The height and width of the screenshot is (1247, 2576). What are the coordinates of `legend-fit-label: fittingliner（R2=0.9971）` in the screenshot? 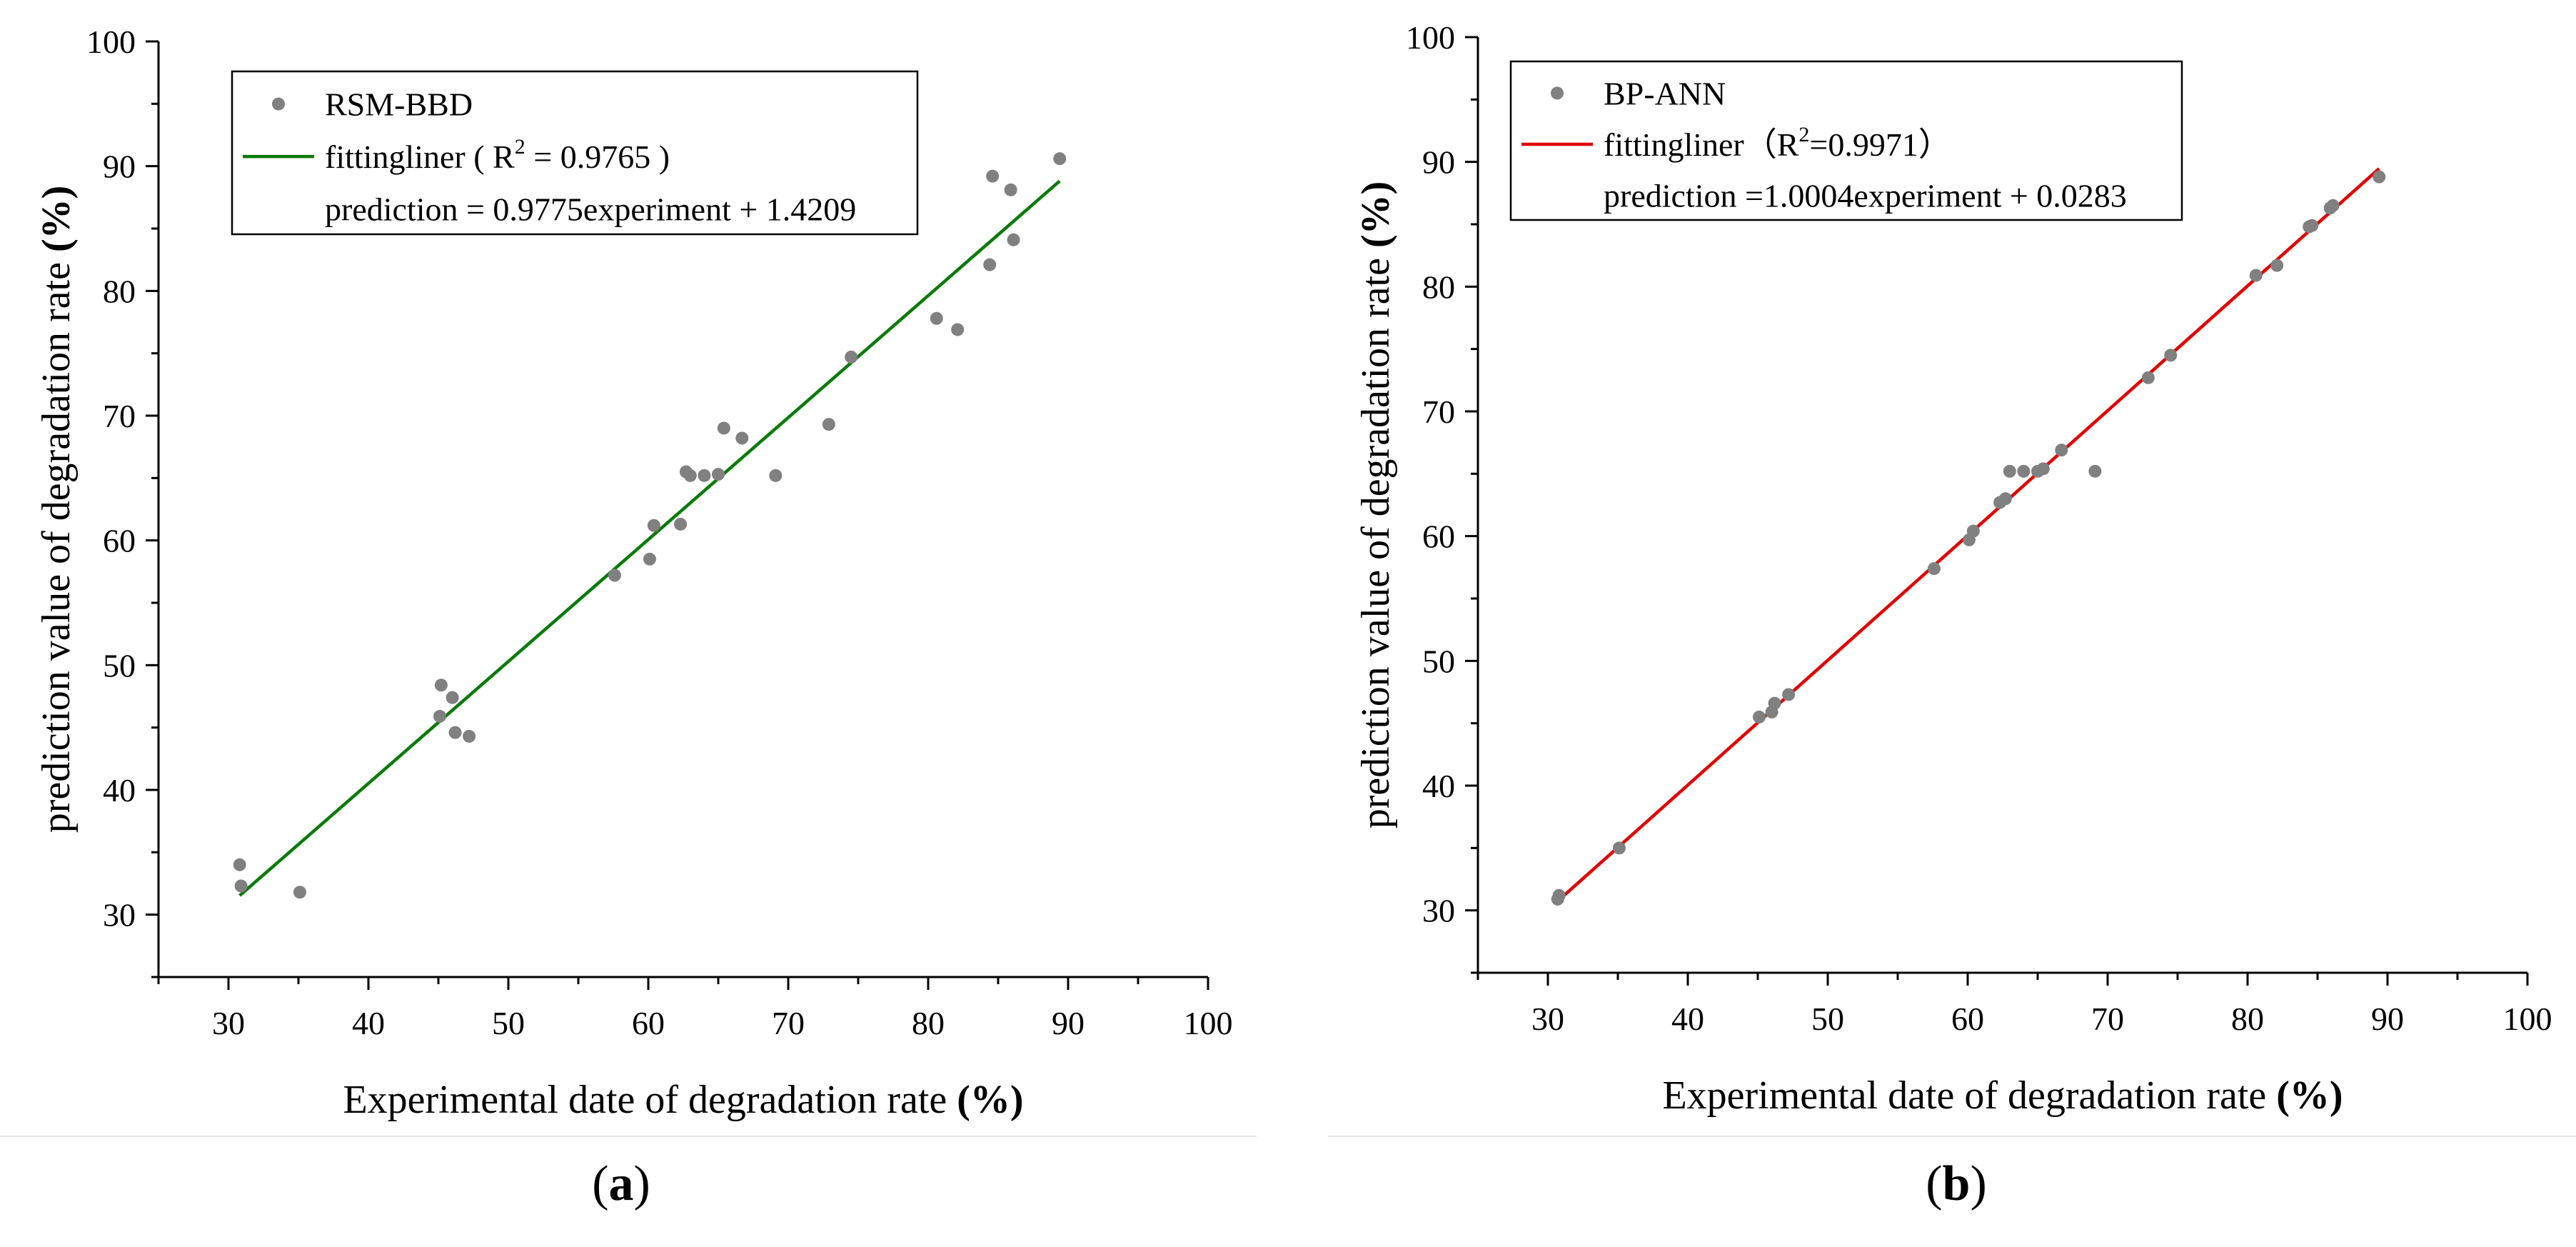 It's located at (1778, 143).